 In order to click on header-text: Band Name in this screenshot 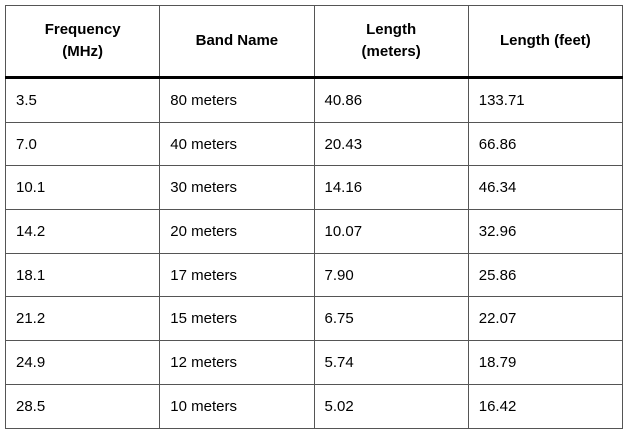, I will do `click(237, 40)`.